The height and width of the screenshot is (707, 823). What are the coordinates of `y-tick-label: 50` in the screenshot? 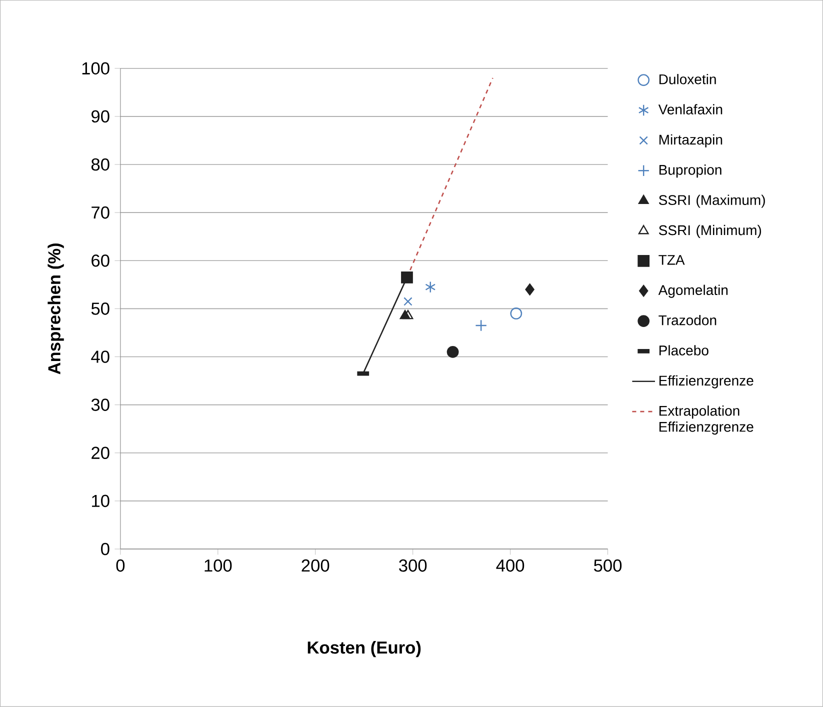 It's located at (100, 308).